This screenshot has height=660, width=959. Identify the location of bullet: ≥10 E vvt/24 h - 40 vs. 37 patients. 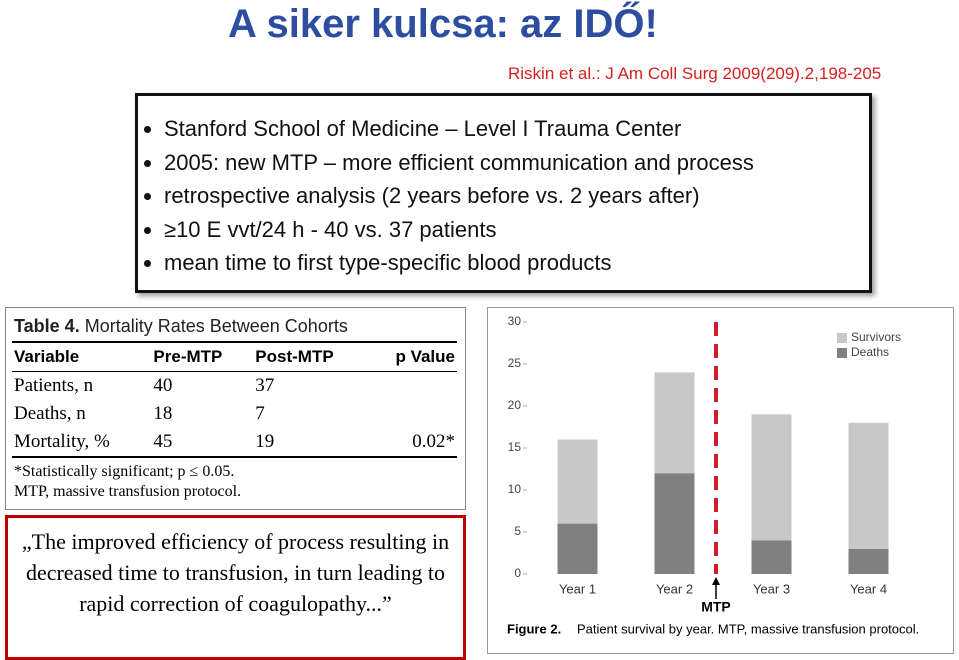
(516, 230).